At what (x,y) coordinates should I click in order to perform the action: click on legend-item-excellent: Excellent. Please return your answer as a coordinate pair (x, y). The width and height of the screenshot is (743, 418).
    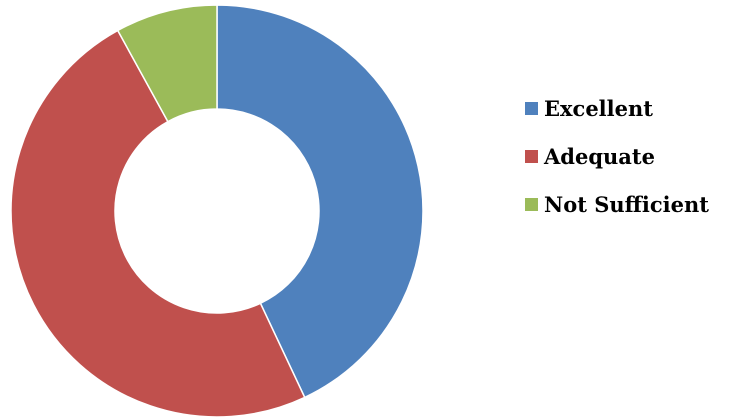
    Looking at the image, I should click on (617, 108).